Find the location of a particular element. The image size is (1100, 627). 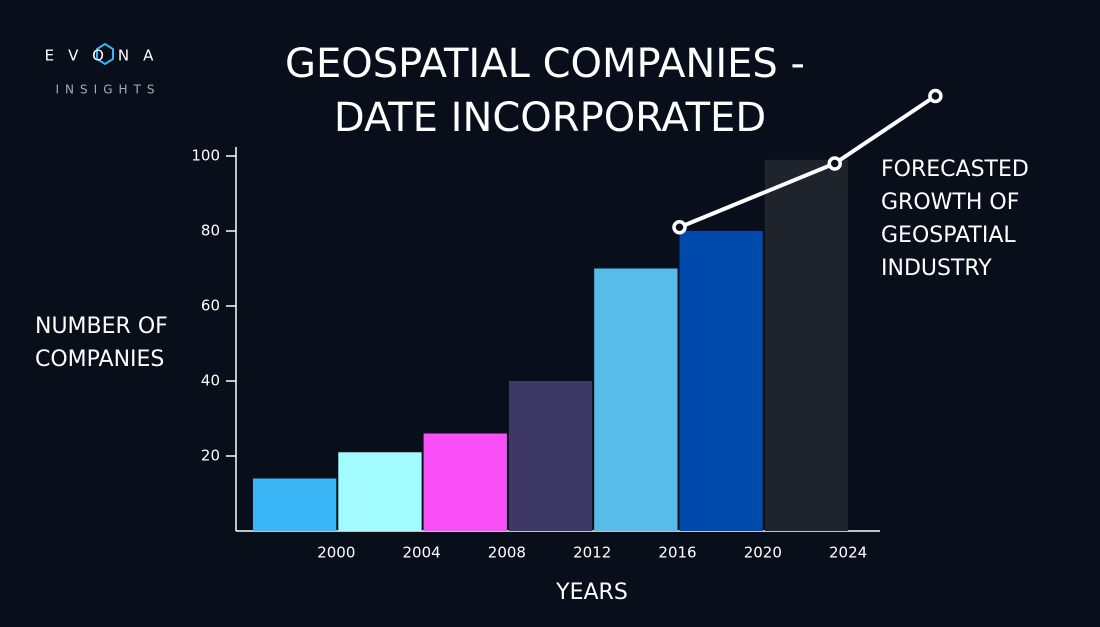

y-tick-label: 40 is located at coordinates (210, 381).